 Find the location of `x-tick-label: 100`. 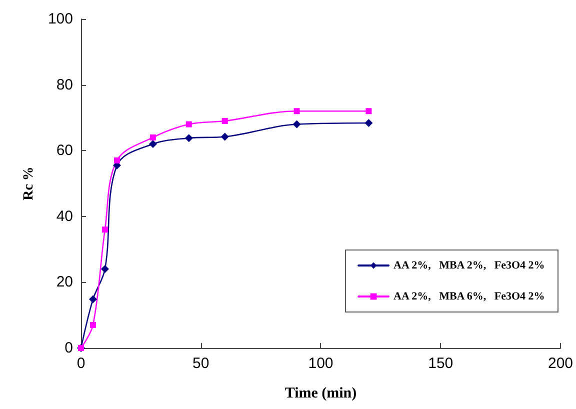

x-tick-label: 100 is located at coordinates (321, 363).